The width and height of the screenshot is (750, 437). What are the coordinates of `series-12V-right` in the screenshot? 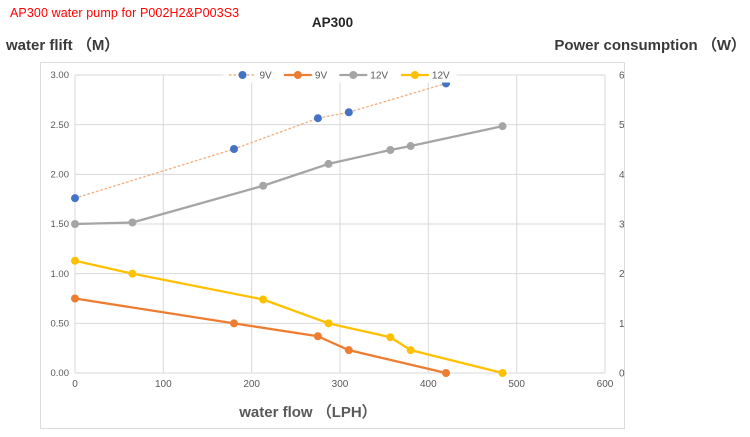 It's located at (289, 175).